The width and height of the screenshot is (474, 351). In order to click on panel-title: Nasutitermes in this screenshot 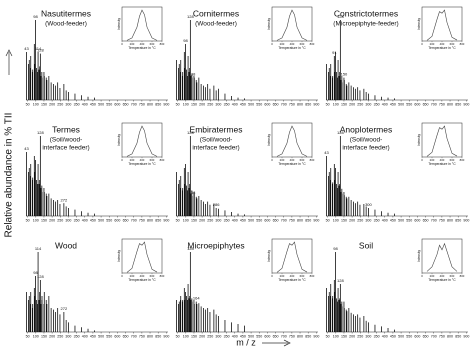, I will do `click(66, 13)`.